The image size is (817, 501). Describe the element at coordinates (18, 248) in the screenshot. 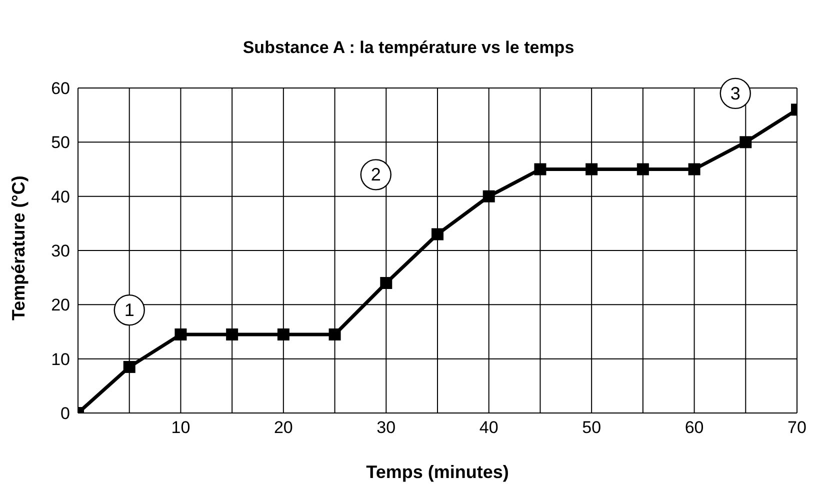

I see `y-axis-title: Température (°C)` at that location.